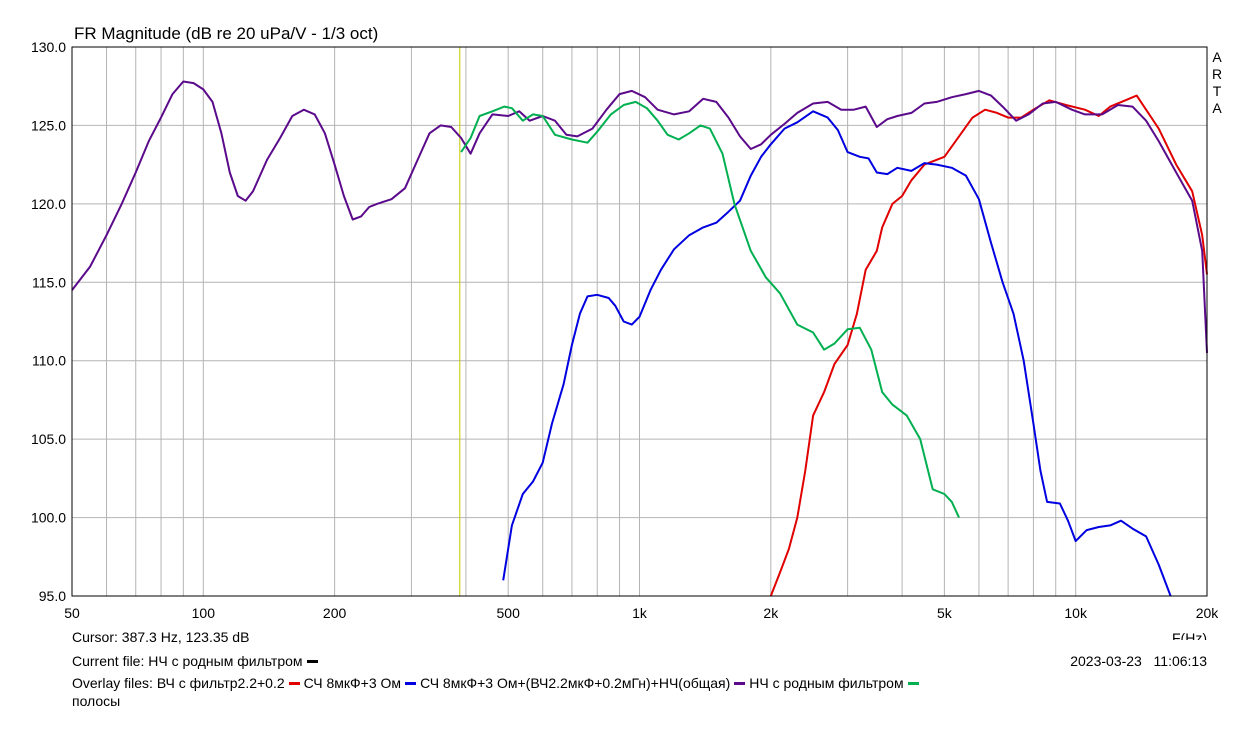  I want to click on x-tick-label: 1k, so click(640, 613).